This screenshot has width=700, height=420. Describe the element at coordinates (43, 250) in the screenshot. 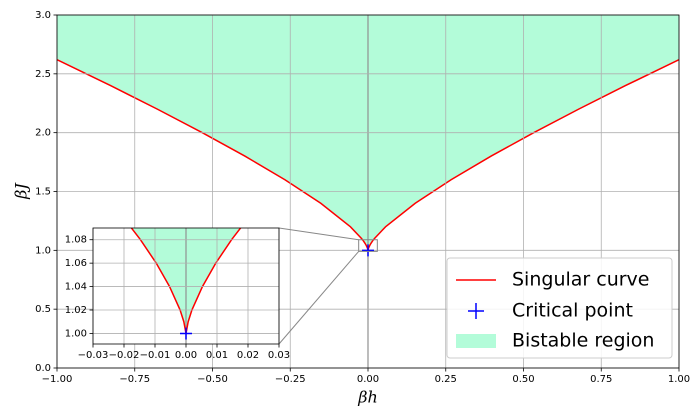

I see `y-tick-label: 1.0` at that location.